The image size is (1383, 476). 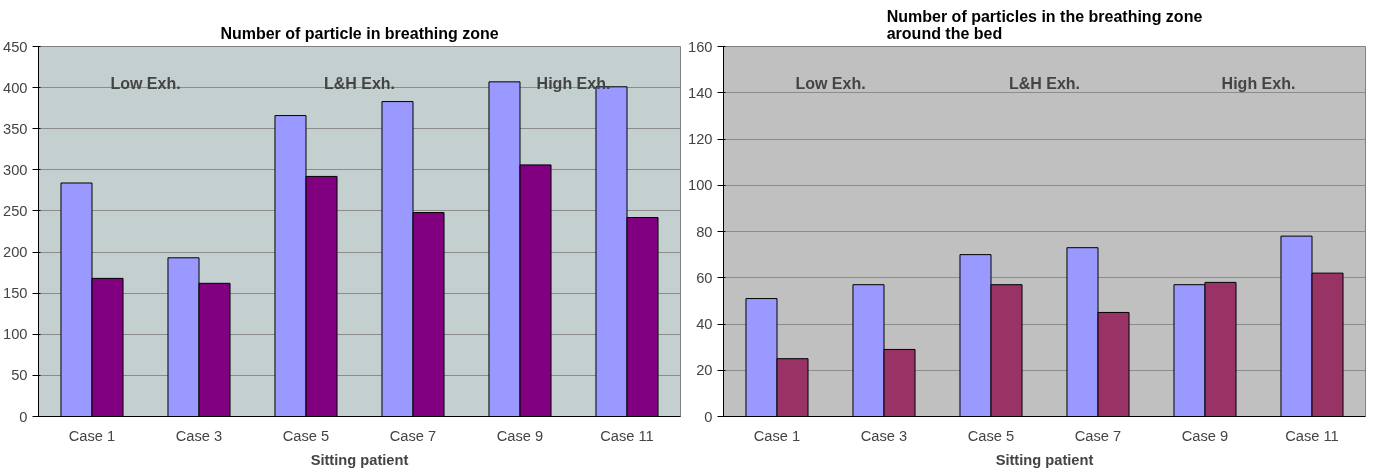 I want to click on y-tick-label: 120, so click(x=700, y=139).